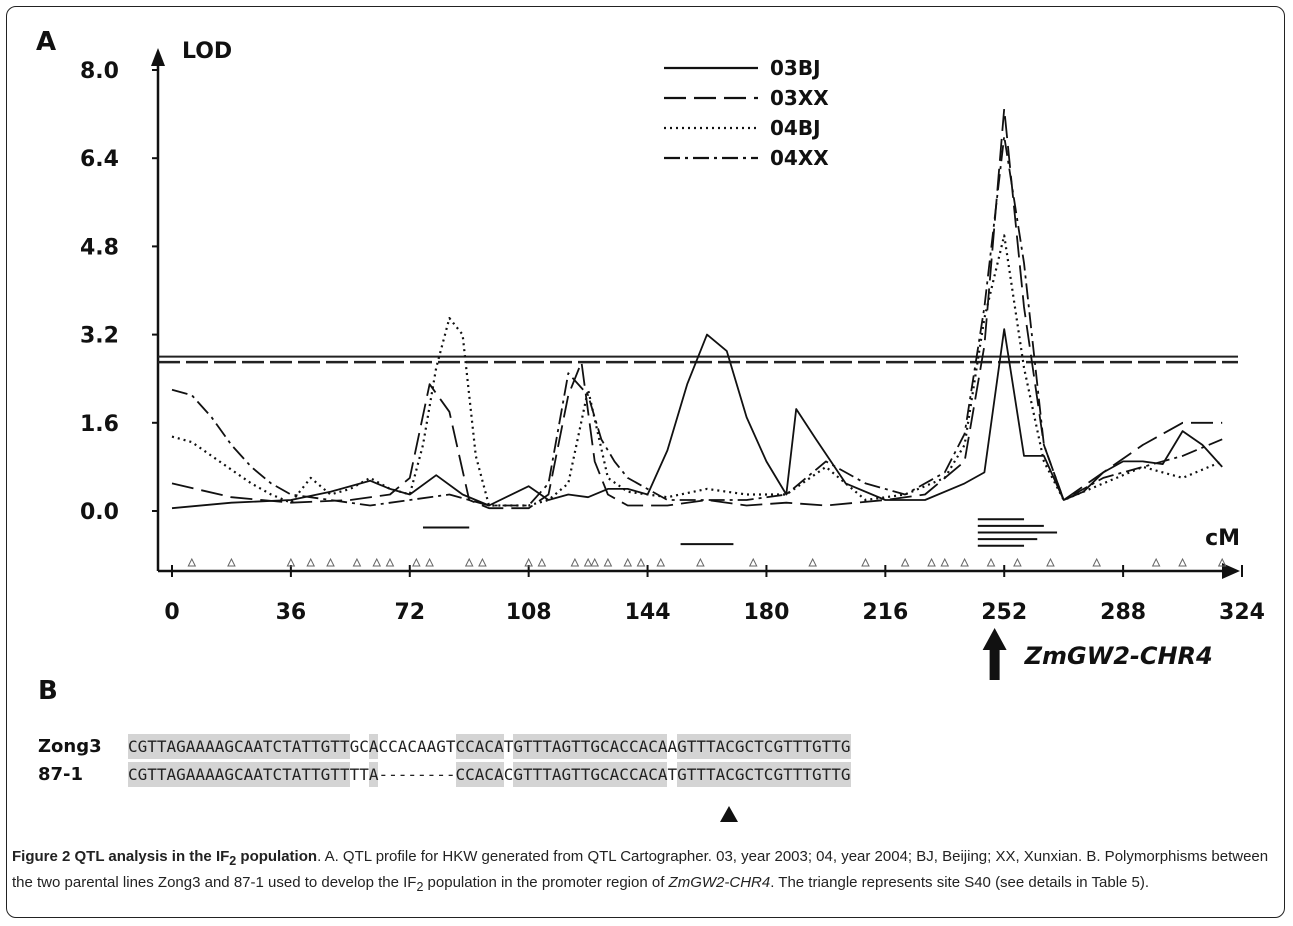 The image size is (1293, 926). What do you see at coordinates (799, 158) in the screenshot?
I see `legend-label: 04XX` at bounding box center [799, 158].